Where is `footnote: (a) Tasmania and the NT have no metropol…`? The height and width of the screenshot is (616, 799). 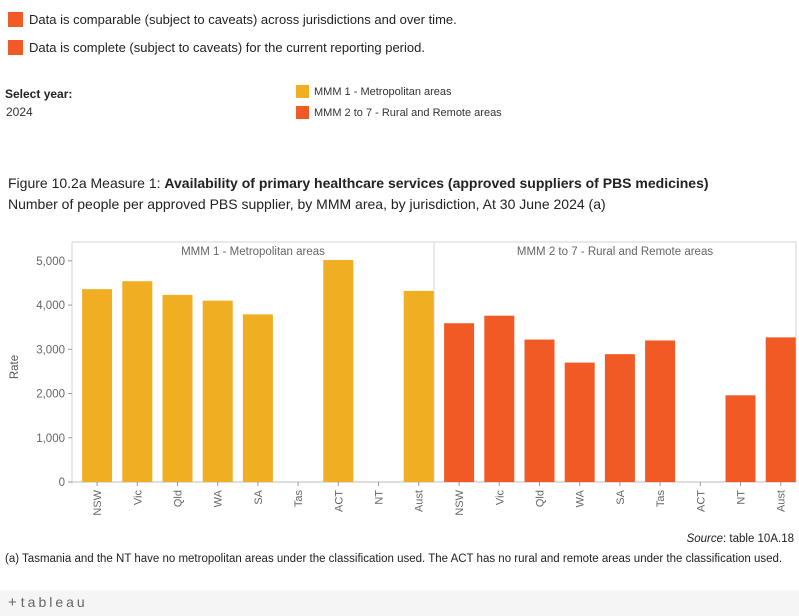 footnote: (a) Tasmania and the NT have no metropol… is located at coordinates (394, 559).